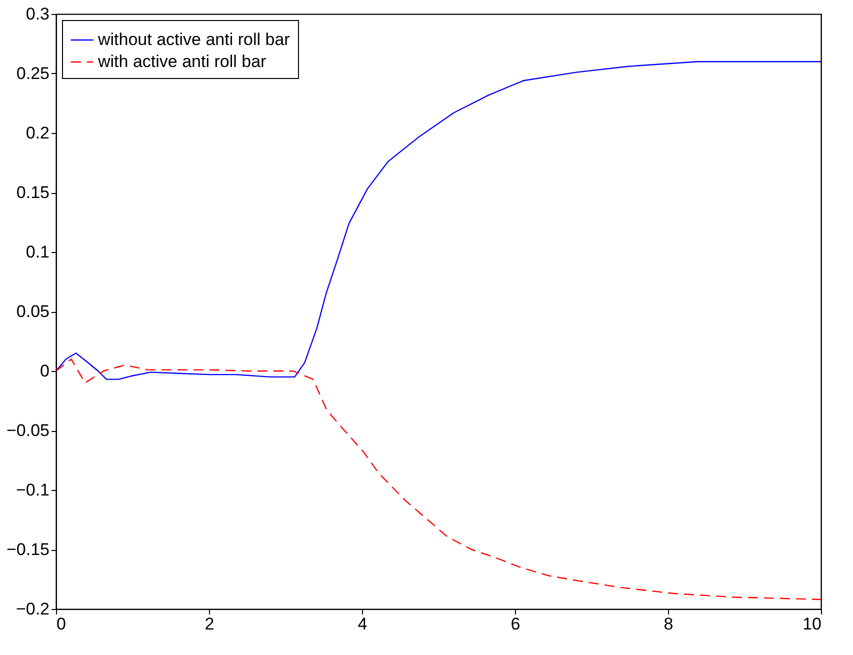 The image size is (853, 655). What do you see at coordinates (38, 133) in the screenshot?
I see `y-tick-label: 0.2` at bounding box center [38, 133].